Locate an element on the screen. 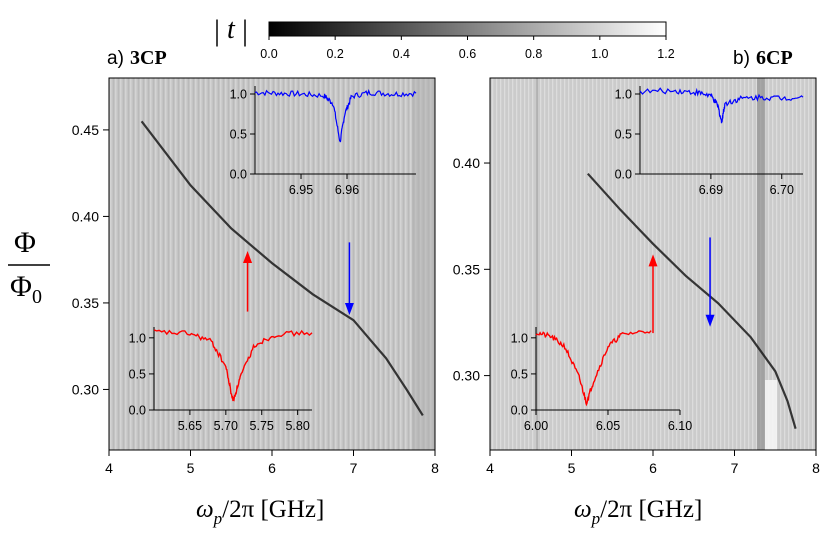  inset-red-b: 6.00 6.05 6.10 0.0 0.5 1.0 is located at coordinates (601, 380).